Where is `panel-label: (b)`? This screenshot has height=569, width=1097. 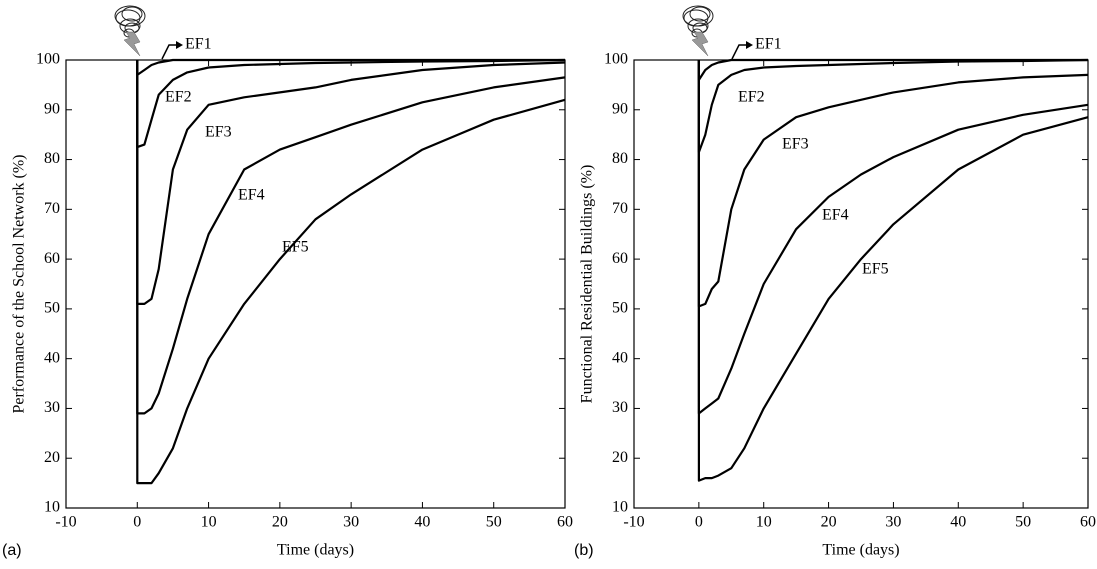
panel-label: (b) is located at coordinates (584, 550).